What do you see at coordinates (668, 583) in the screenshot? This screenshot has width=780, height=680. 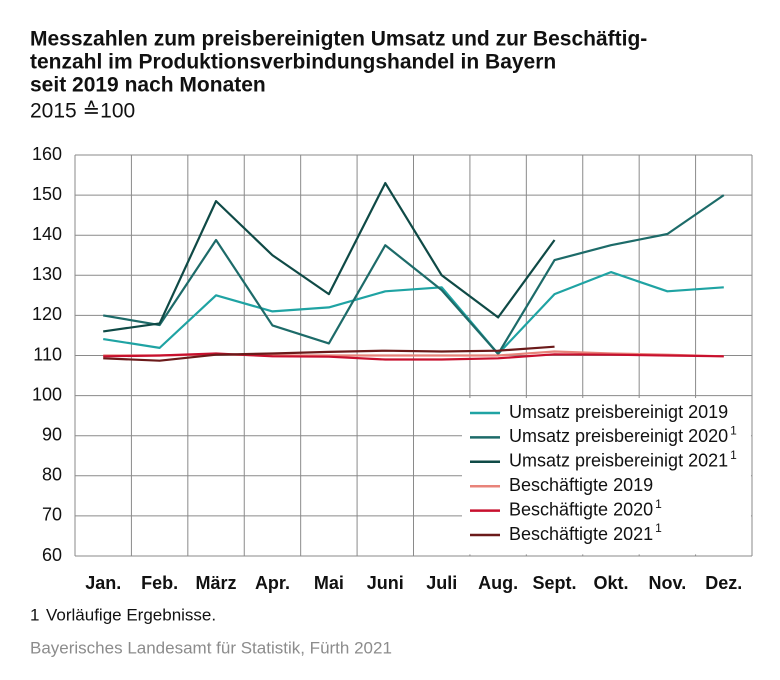 I see `x-tick-label: Nov.` at bounding box center [668, 583].